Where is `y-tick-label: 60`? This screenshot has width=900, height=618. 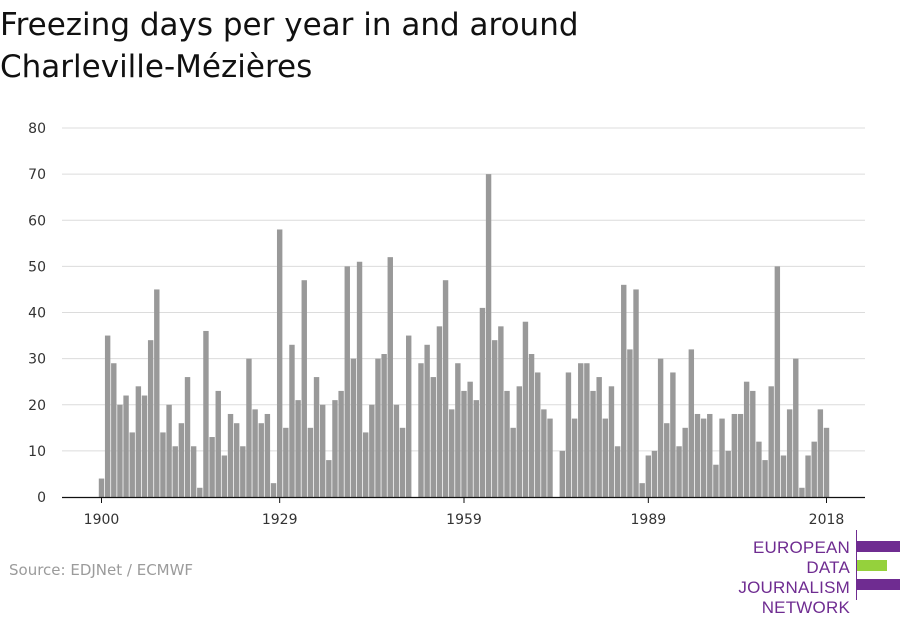 y-tick-label: 60 is located at coordinates (37, 221).